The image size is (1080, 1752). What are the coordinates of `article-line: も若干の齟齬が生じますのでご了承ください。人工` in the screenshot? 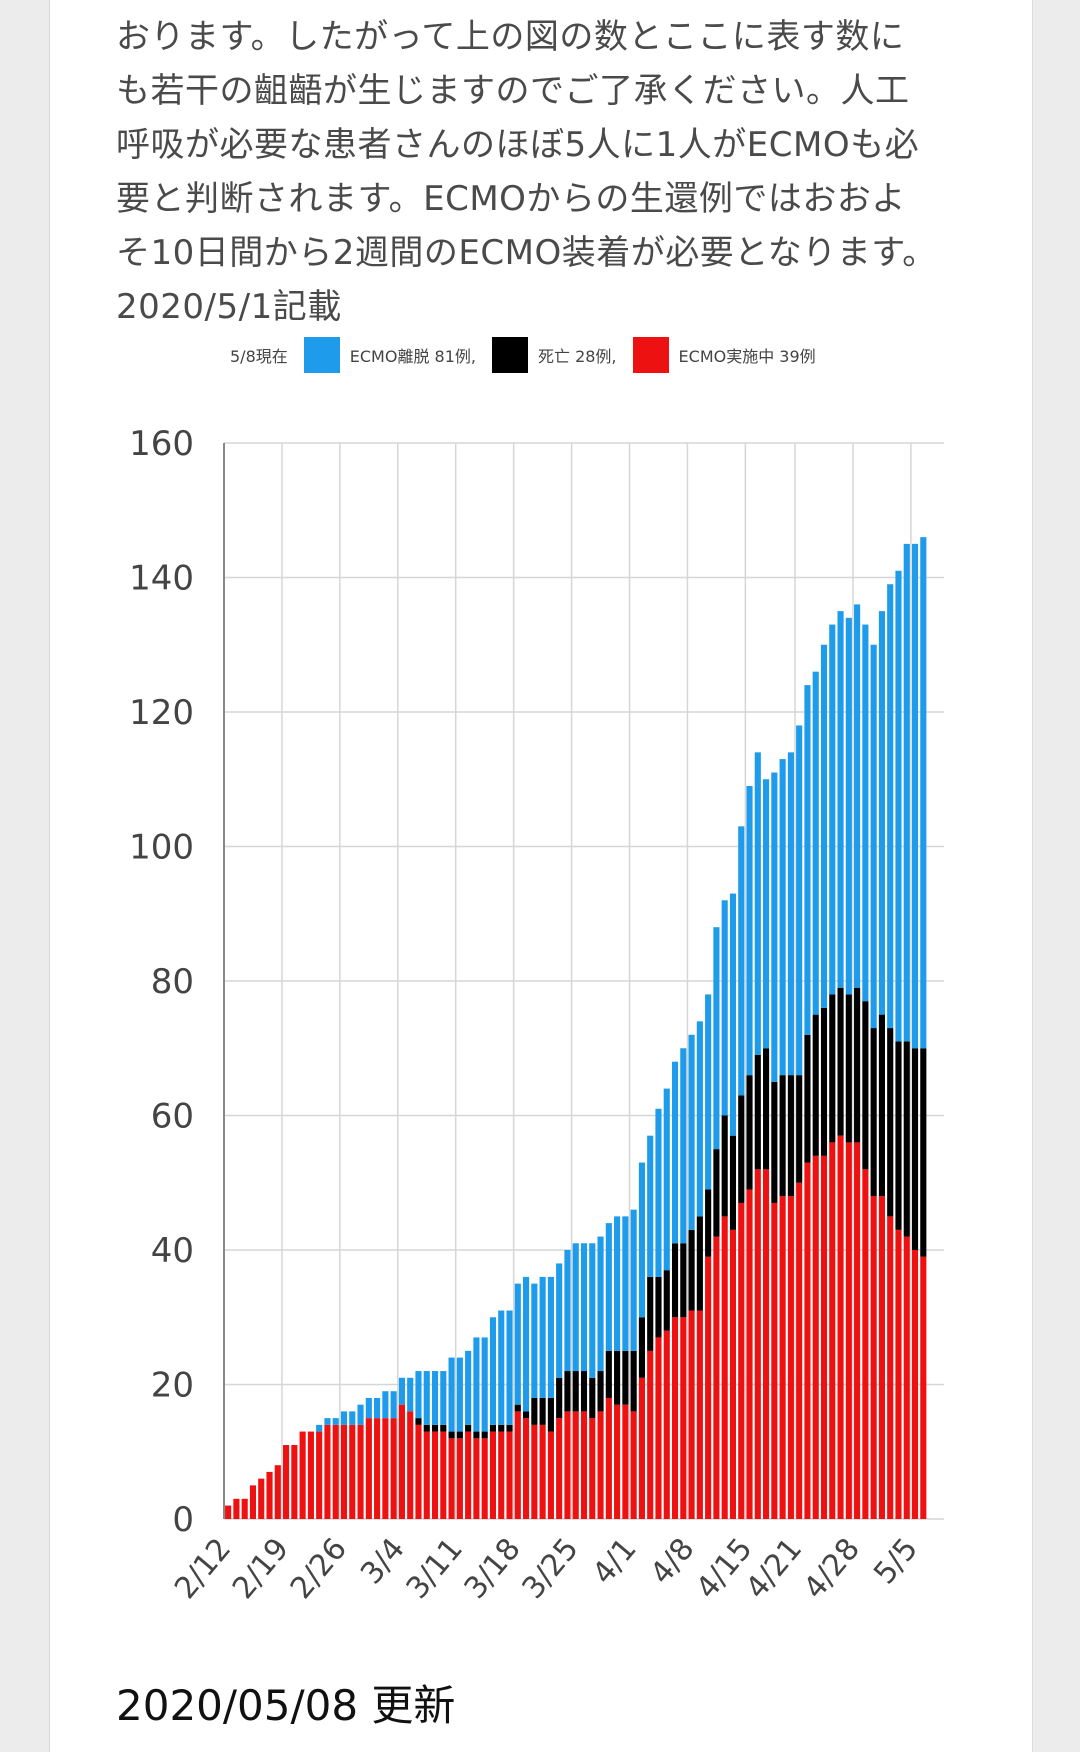 It's located at (513, 91).